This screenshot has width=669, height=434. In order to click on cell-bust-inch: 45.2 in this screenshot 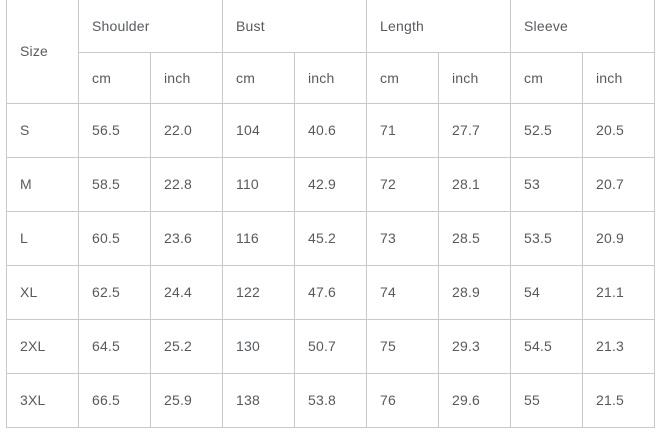, I will do `click(330, 238)`.